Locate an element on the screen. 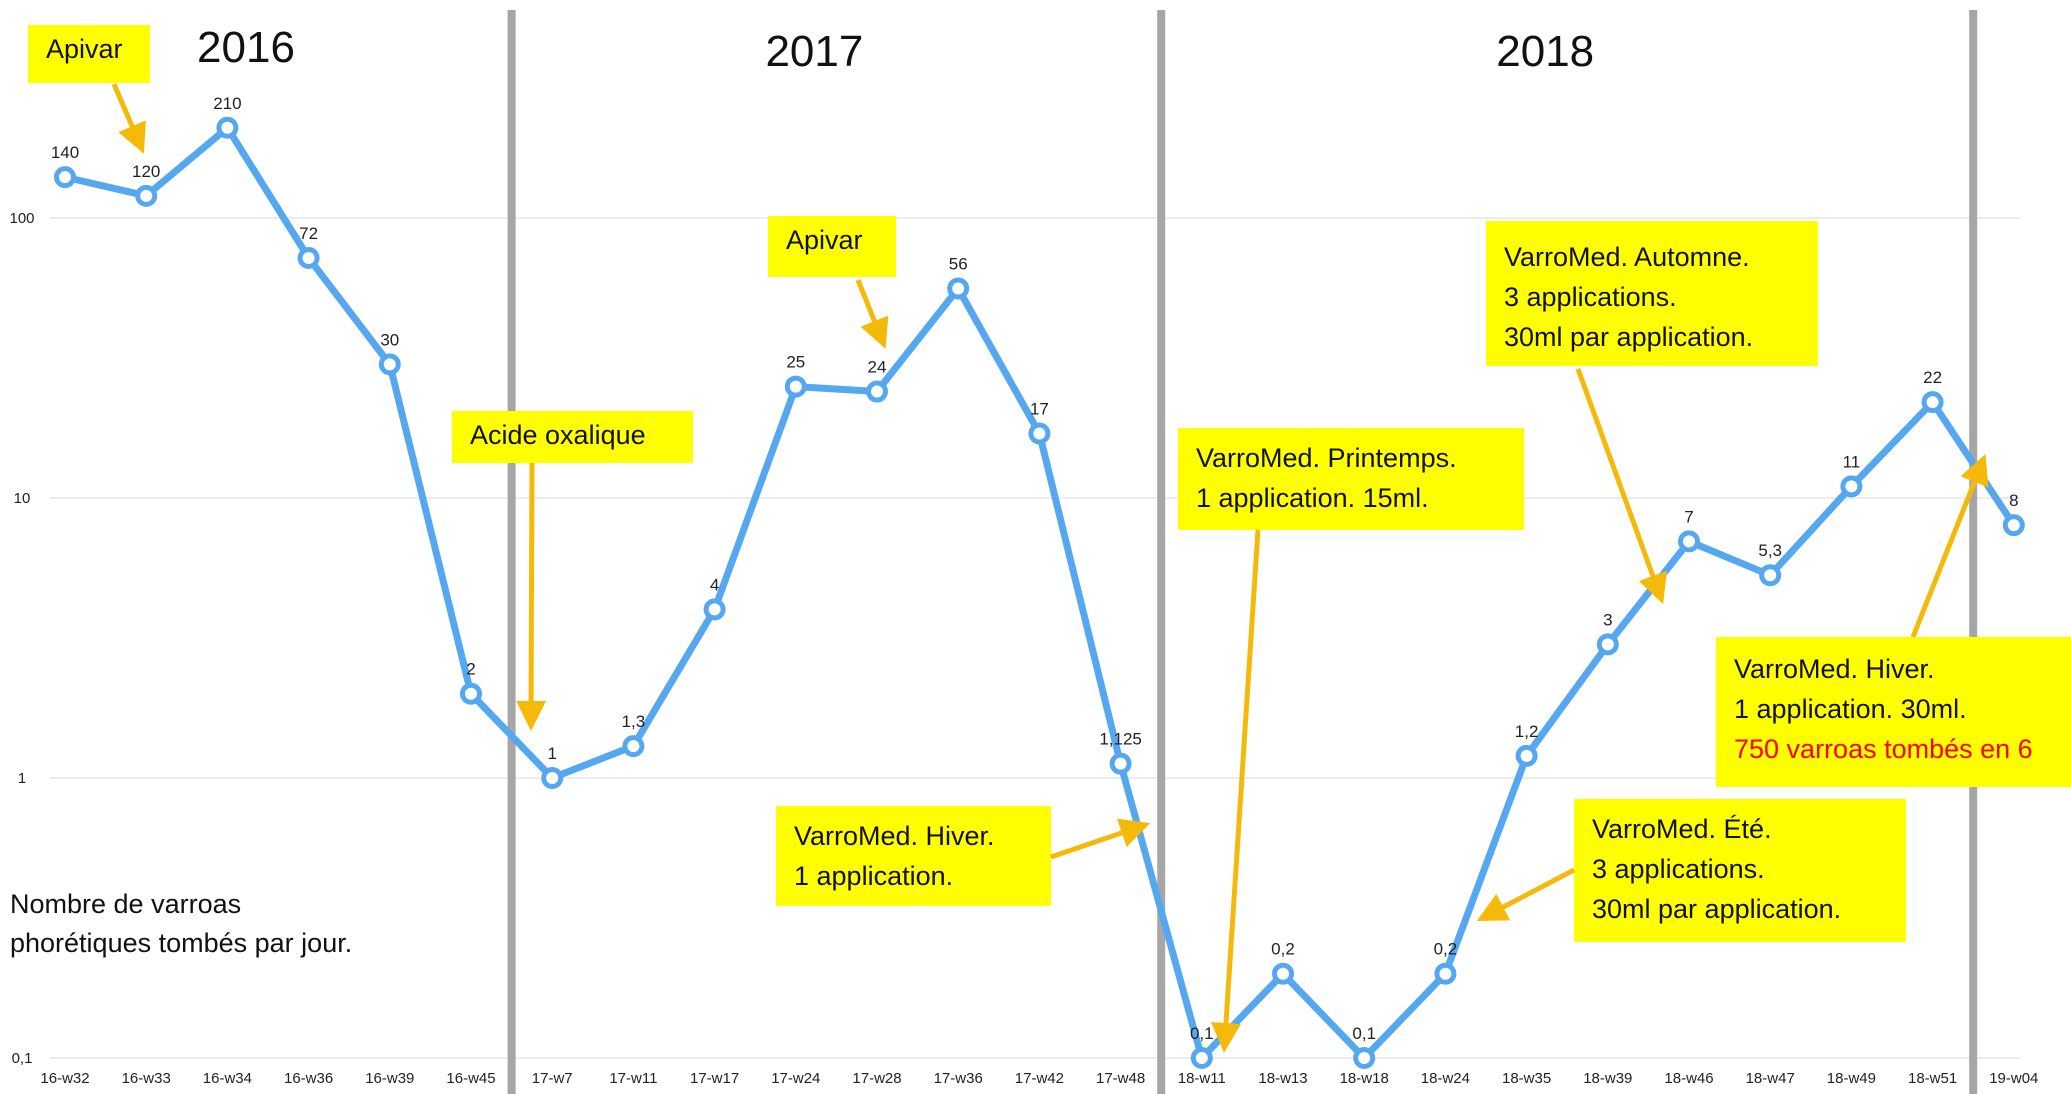 This screenshot has height=1094, width=2071. y-tick-label: 10 is located at coordinates (22, 498).